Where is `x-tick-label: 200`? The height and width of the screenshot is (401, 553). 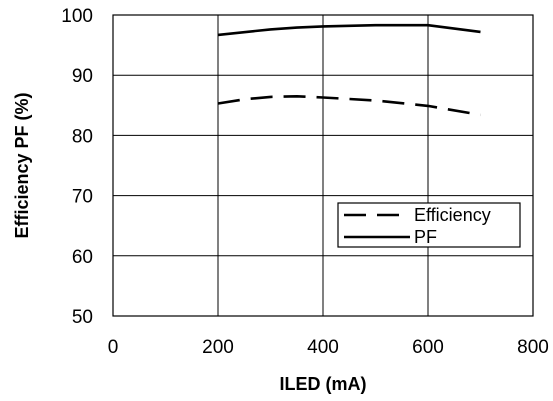 x-tick-label: 200 is located at coordinates (218, 347).